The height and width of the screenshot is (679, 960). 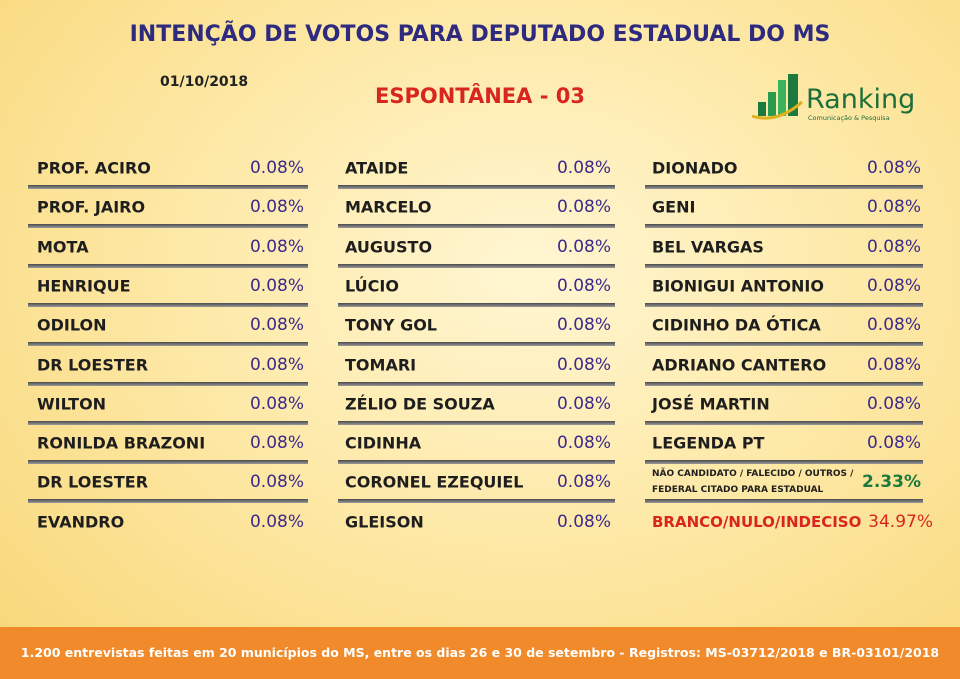 I want to click on row-label: CIDINHO DA ÓTICA, so click(x=736, y=325).